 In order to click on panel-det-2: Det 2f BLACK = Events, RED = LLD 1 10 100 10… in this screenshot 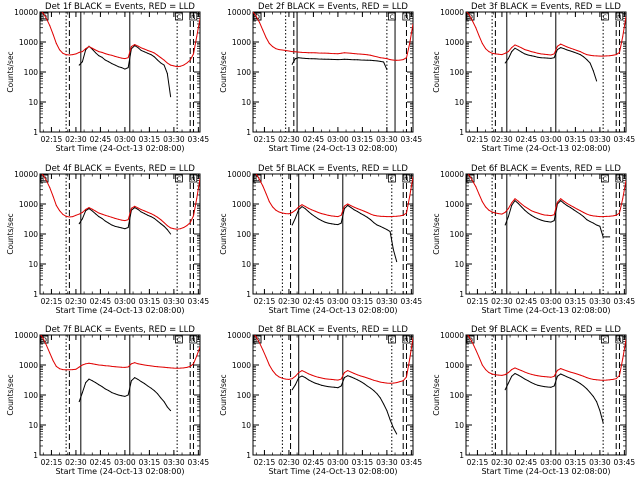, I will do `click(320, 77)`.